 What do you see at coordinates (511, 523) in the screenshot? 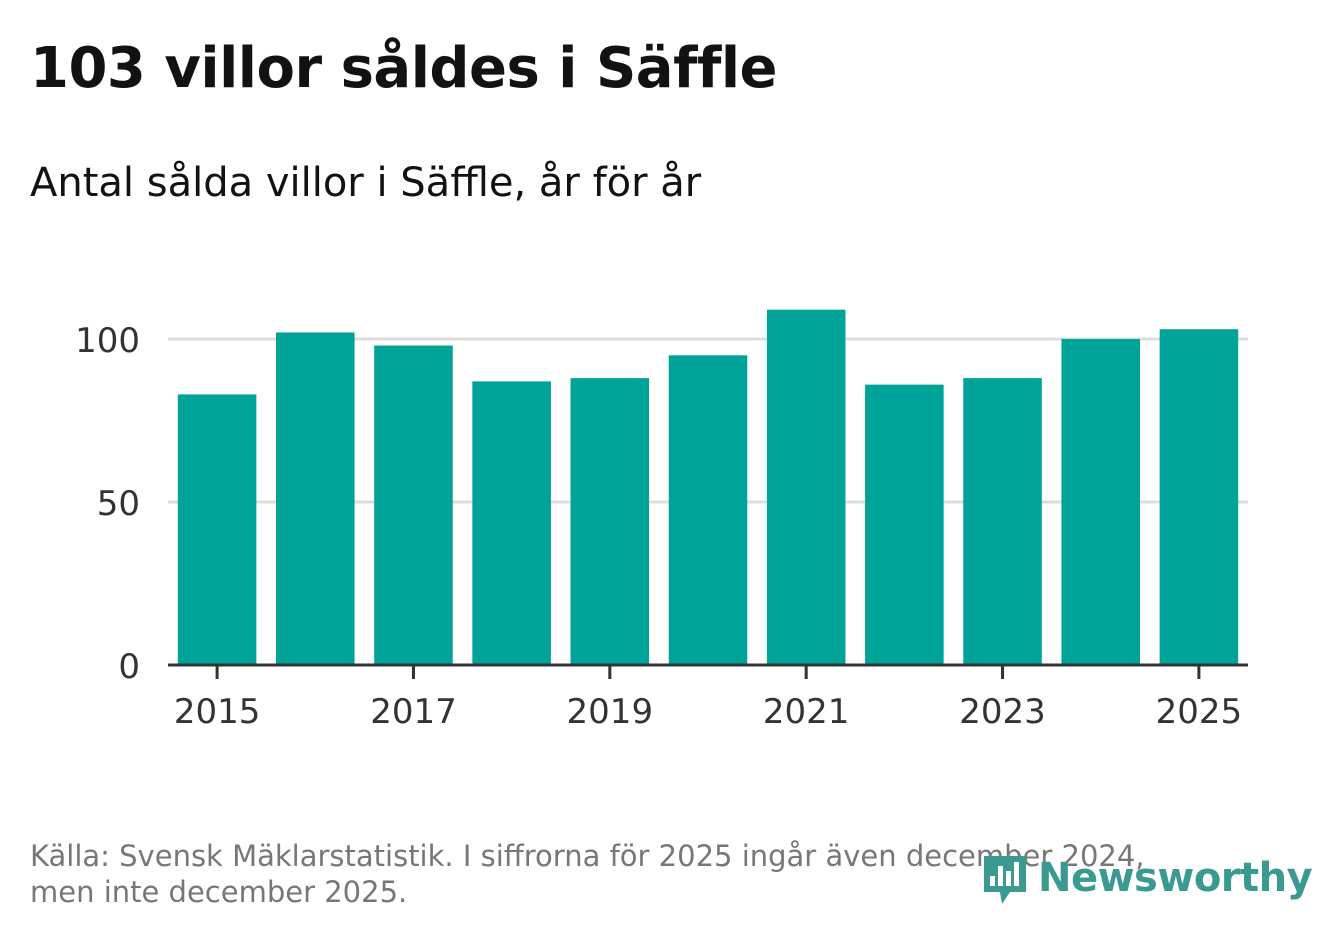
I see `bar-2018` at bounding box center [511, 523].